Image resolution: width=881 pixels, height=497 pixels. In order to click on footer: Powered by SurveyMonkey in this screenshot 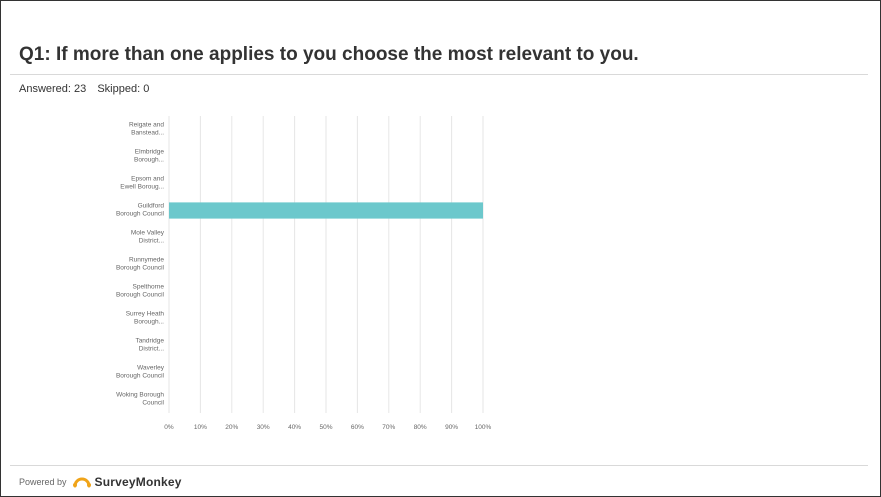, I will do `click(100, 482)`.